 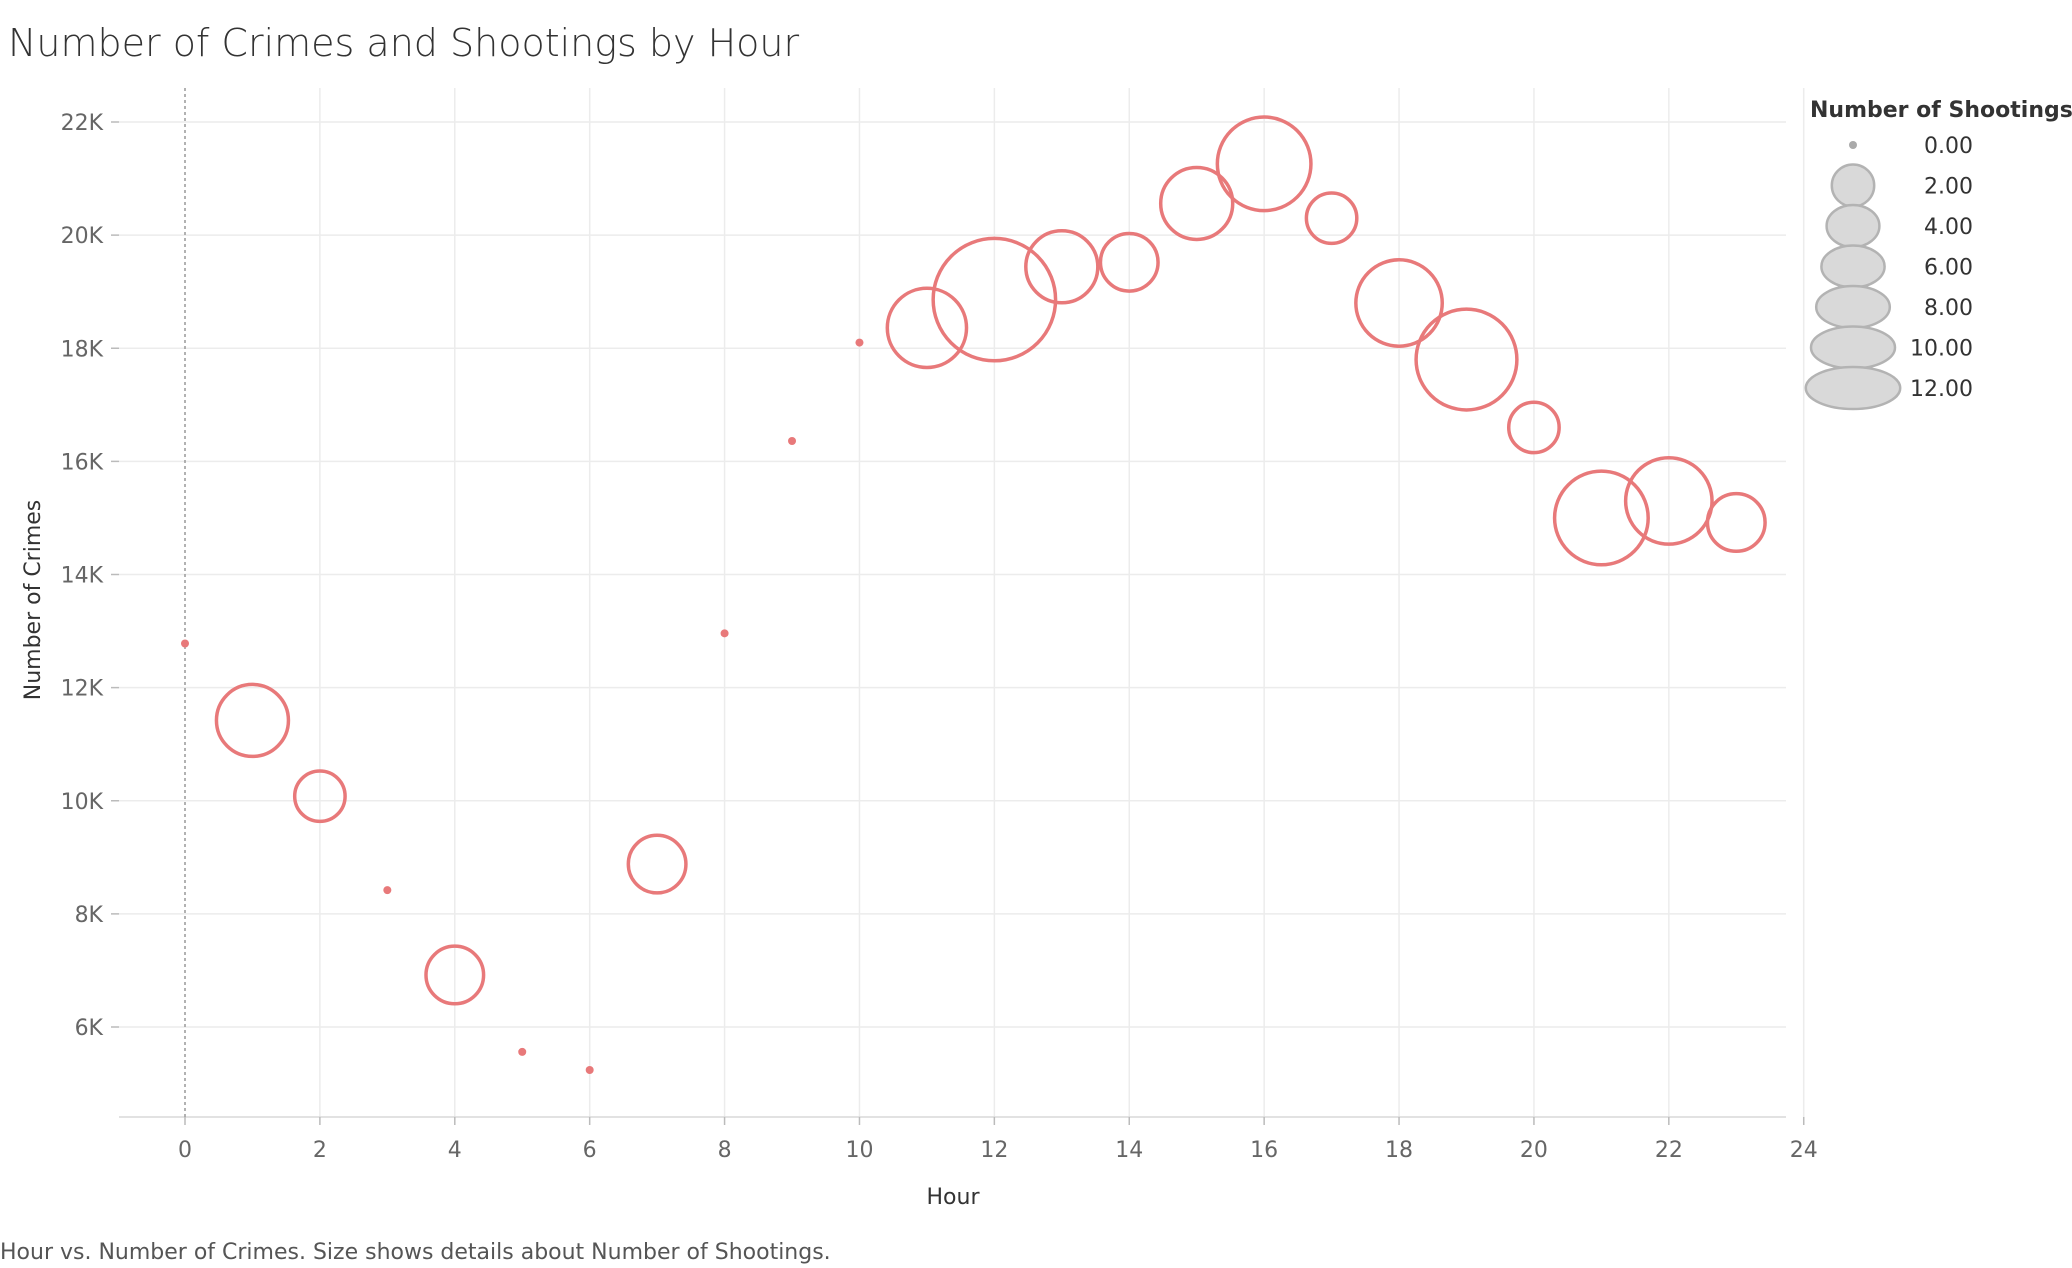 I want to click on legend-size-label: 2.00, so click(x=1948, y=187).